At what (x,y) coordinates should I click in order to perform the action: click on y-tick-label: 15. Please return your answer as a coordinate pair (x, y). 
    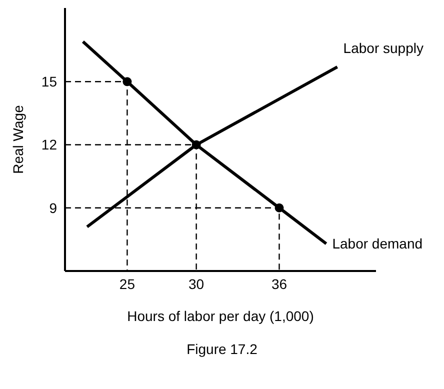
    Looking at the image, I should click on (49, 82).